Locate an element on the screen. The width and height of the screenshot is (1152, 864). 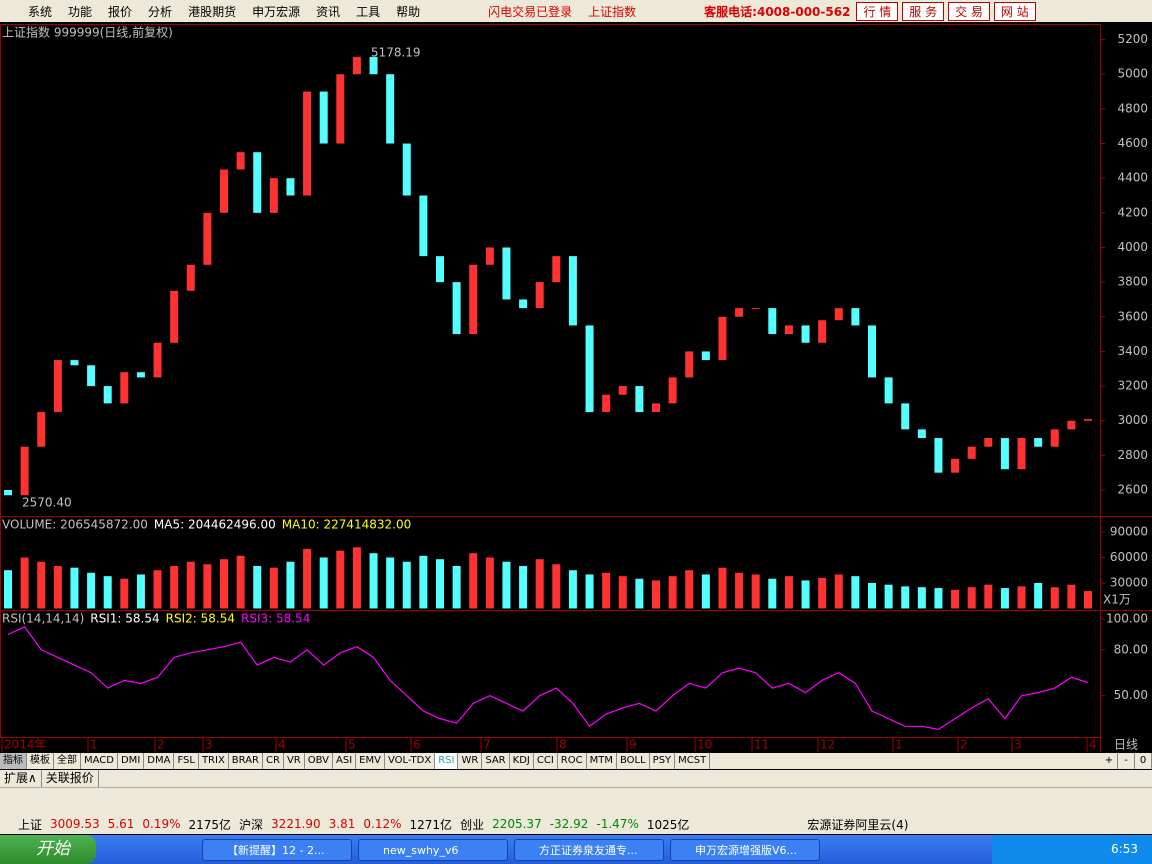
menu-button: 服 务 is located at coordinates (923, 11).